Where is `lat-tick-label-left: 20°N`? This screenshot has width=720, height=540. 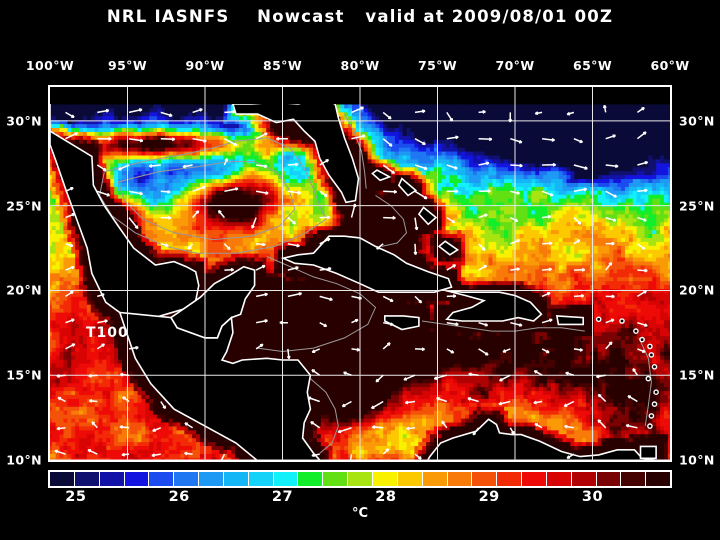 lat-tick-label-left: 20°N is located at coordinates (24, 290).